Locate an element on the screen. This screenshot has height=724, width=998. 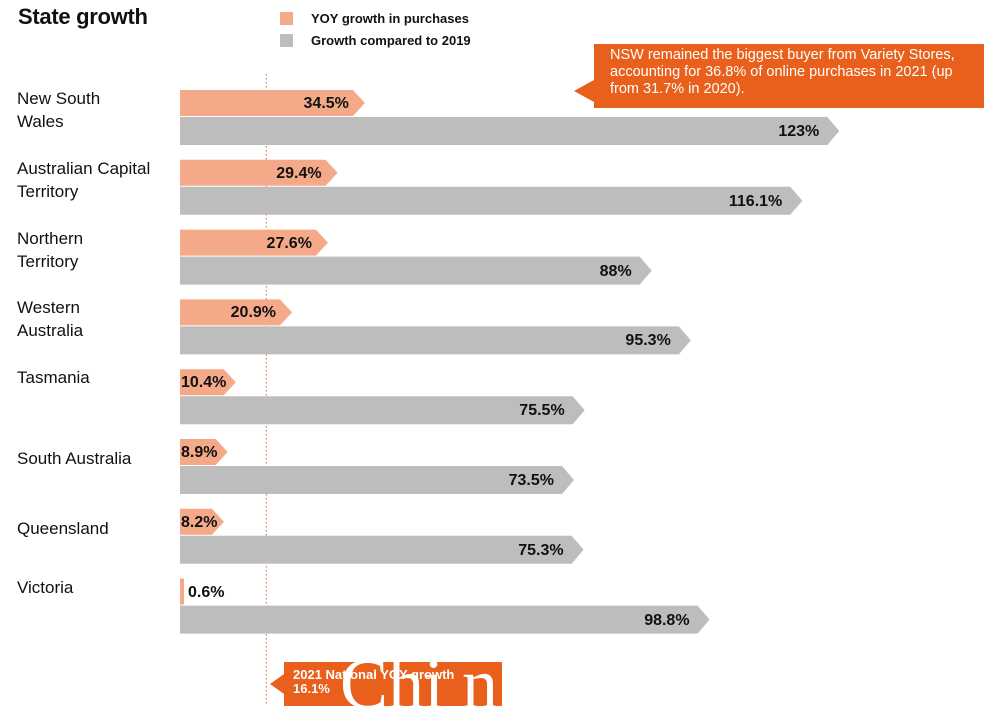
category-label-line: New South is located at coordinates (59, 98).